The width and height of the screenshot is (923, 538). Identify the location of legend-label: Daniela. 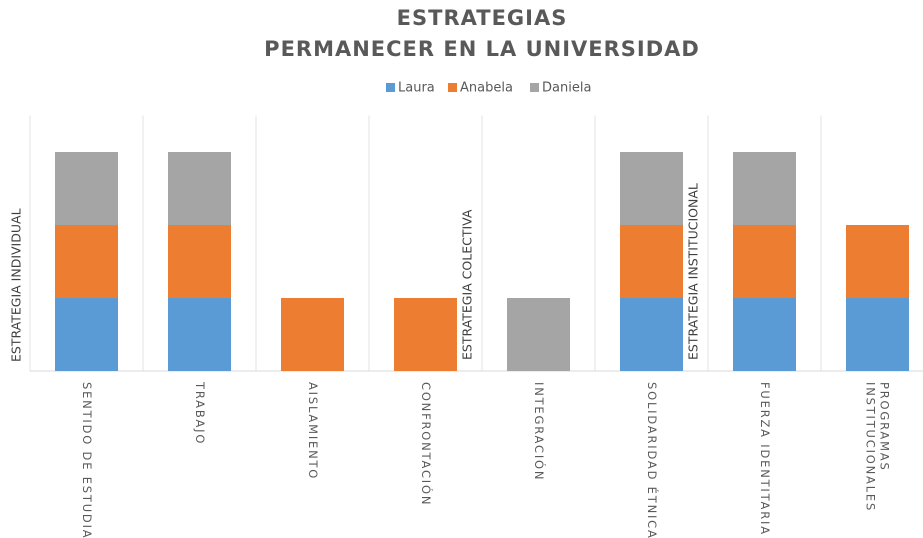
(566, 88).